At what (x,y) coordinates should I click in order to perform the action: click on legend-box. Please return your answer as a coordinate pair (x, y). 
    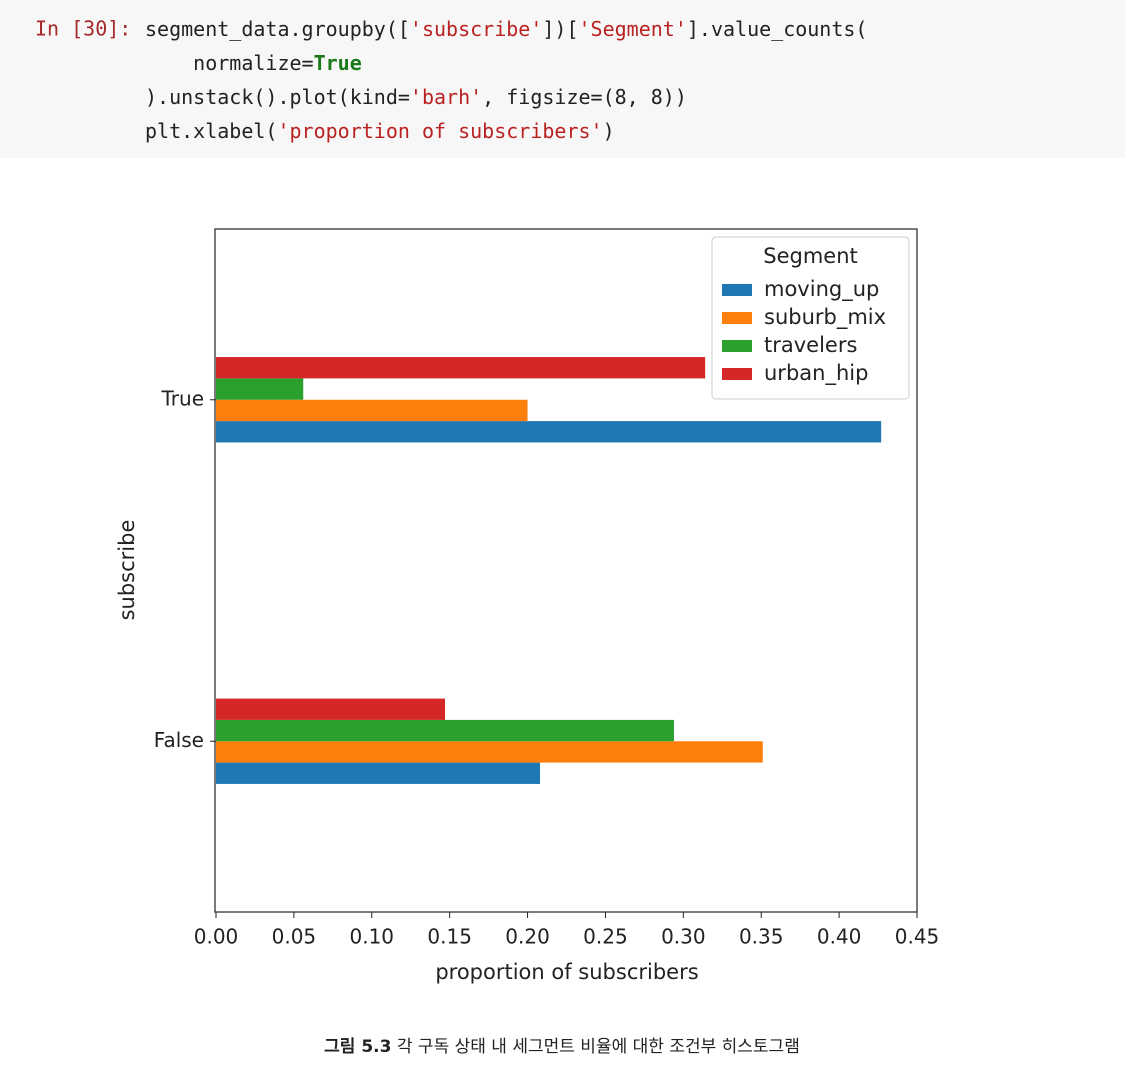
    Looking at the image, I should click on (810, 318).